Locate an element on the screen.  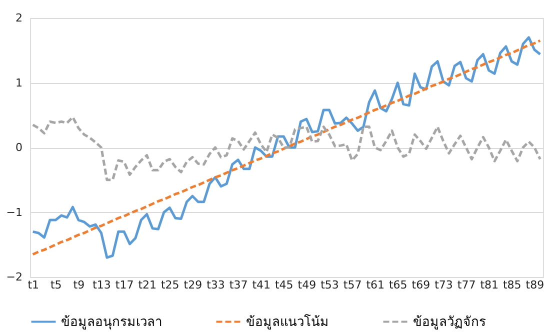
legend-label: ข้อมูลอนุกรมเวลา is located at coordinates (111, 322).